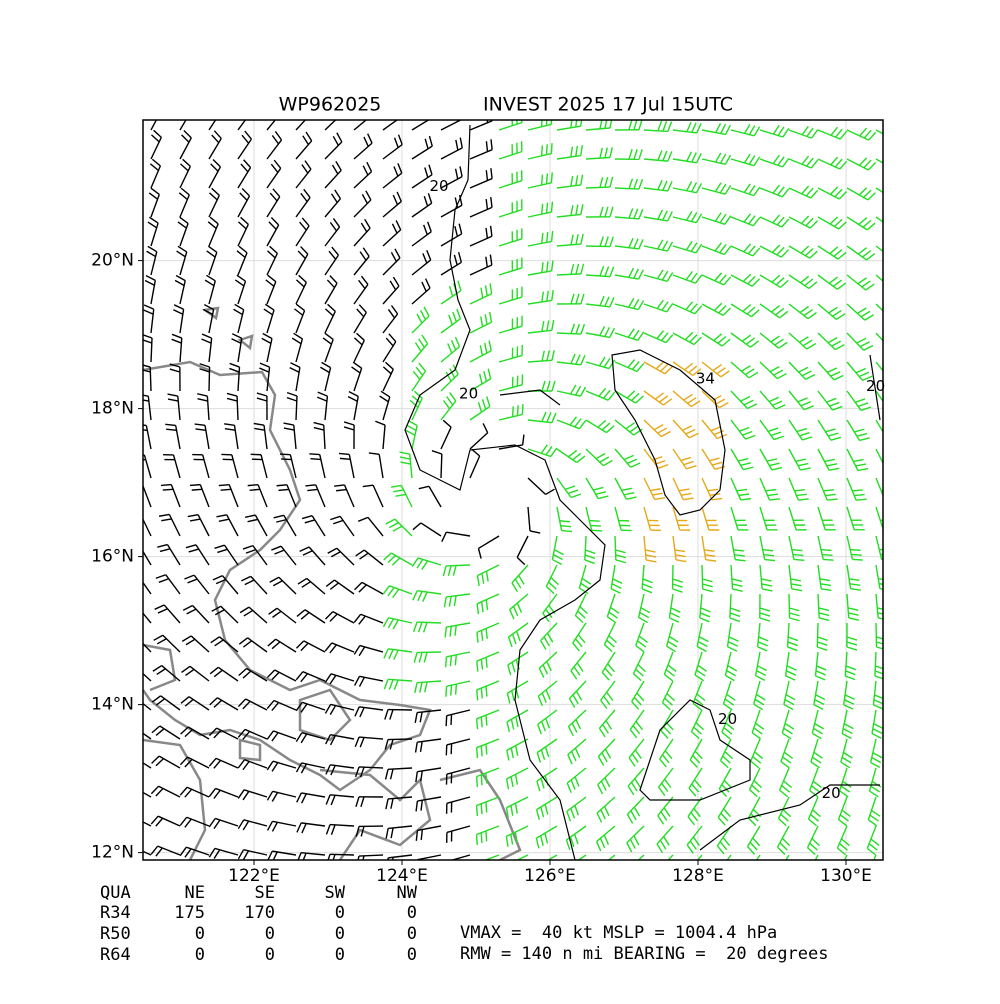 The image size is (1000, 1004). Describe the element at coordinates (412, 955) in the screenshot. I see `table-cell: 0` at that location.